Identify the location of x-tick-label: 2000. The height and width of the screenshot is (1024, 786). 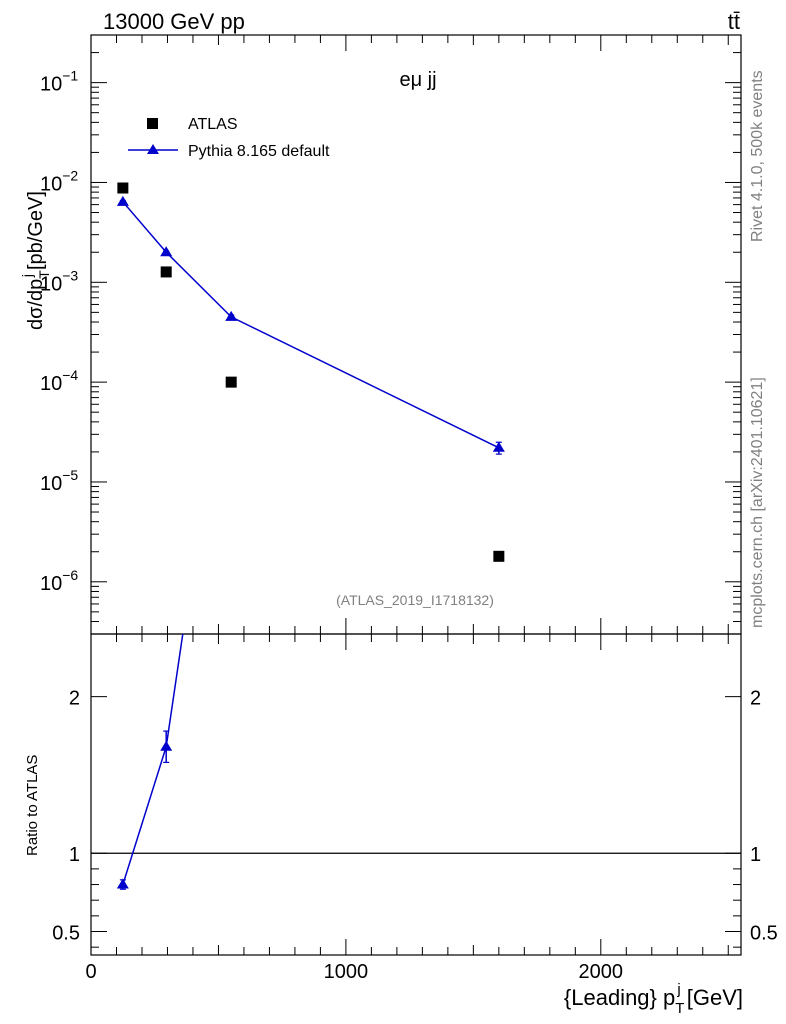
(601, 972).